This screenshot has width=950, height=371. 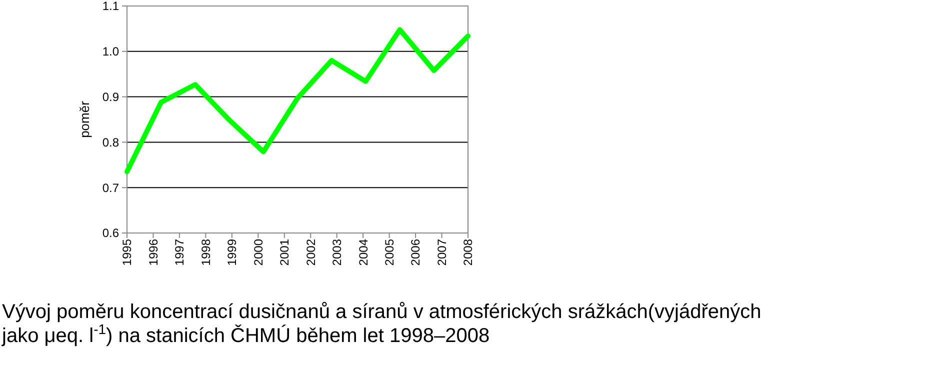 What do you see at coordinates (285, 252) in the screenshot?
I see `x-tick-label: 2001` at bounding box center [285, 252].